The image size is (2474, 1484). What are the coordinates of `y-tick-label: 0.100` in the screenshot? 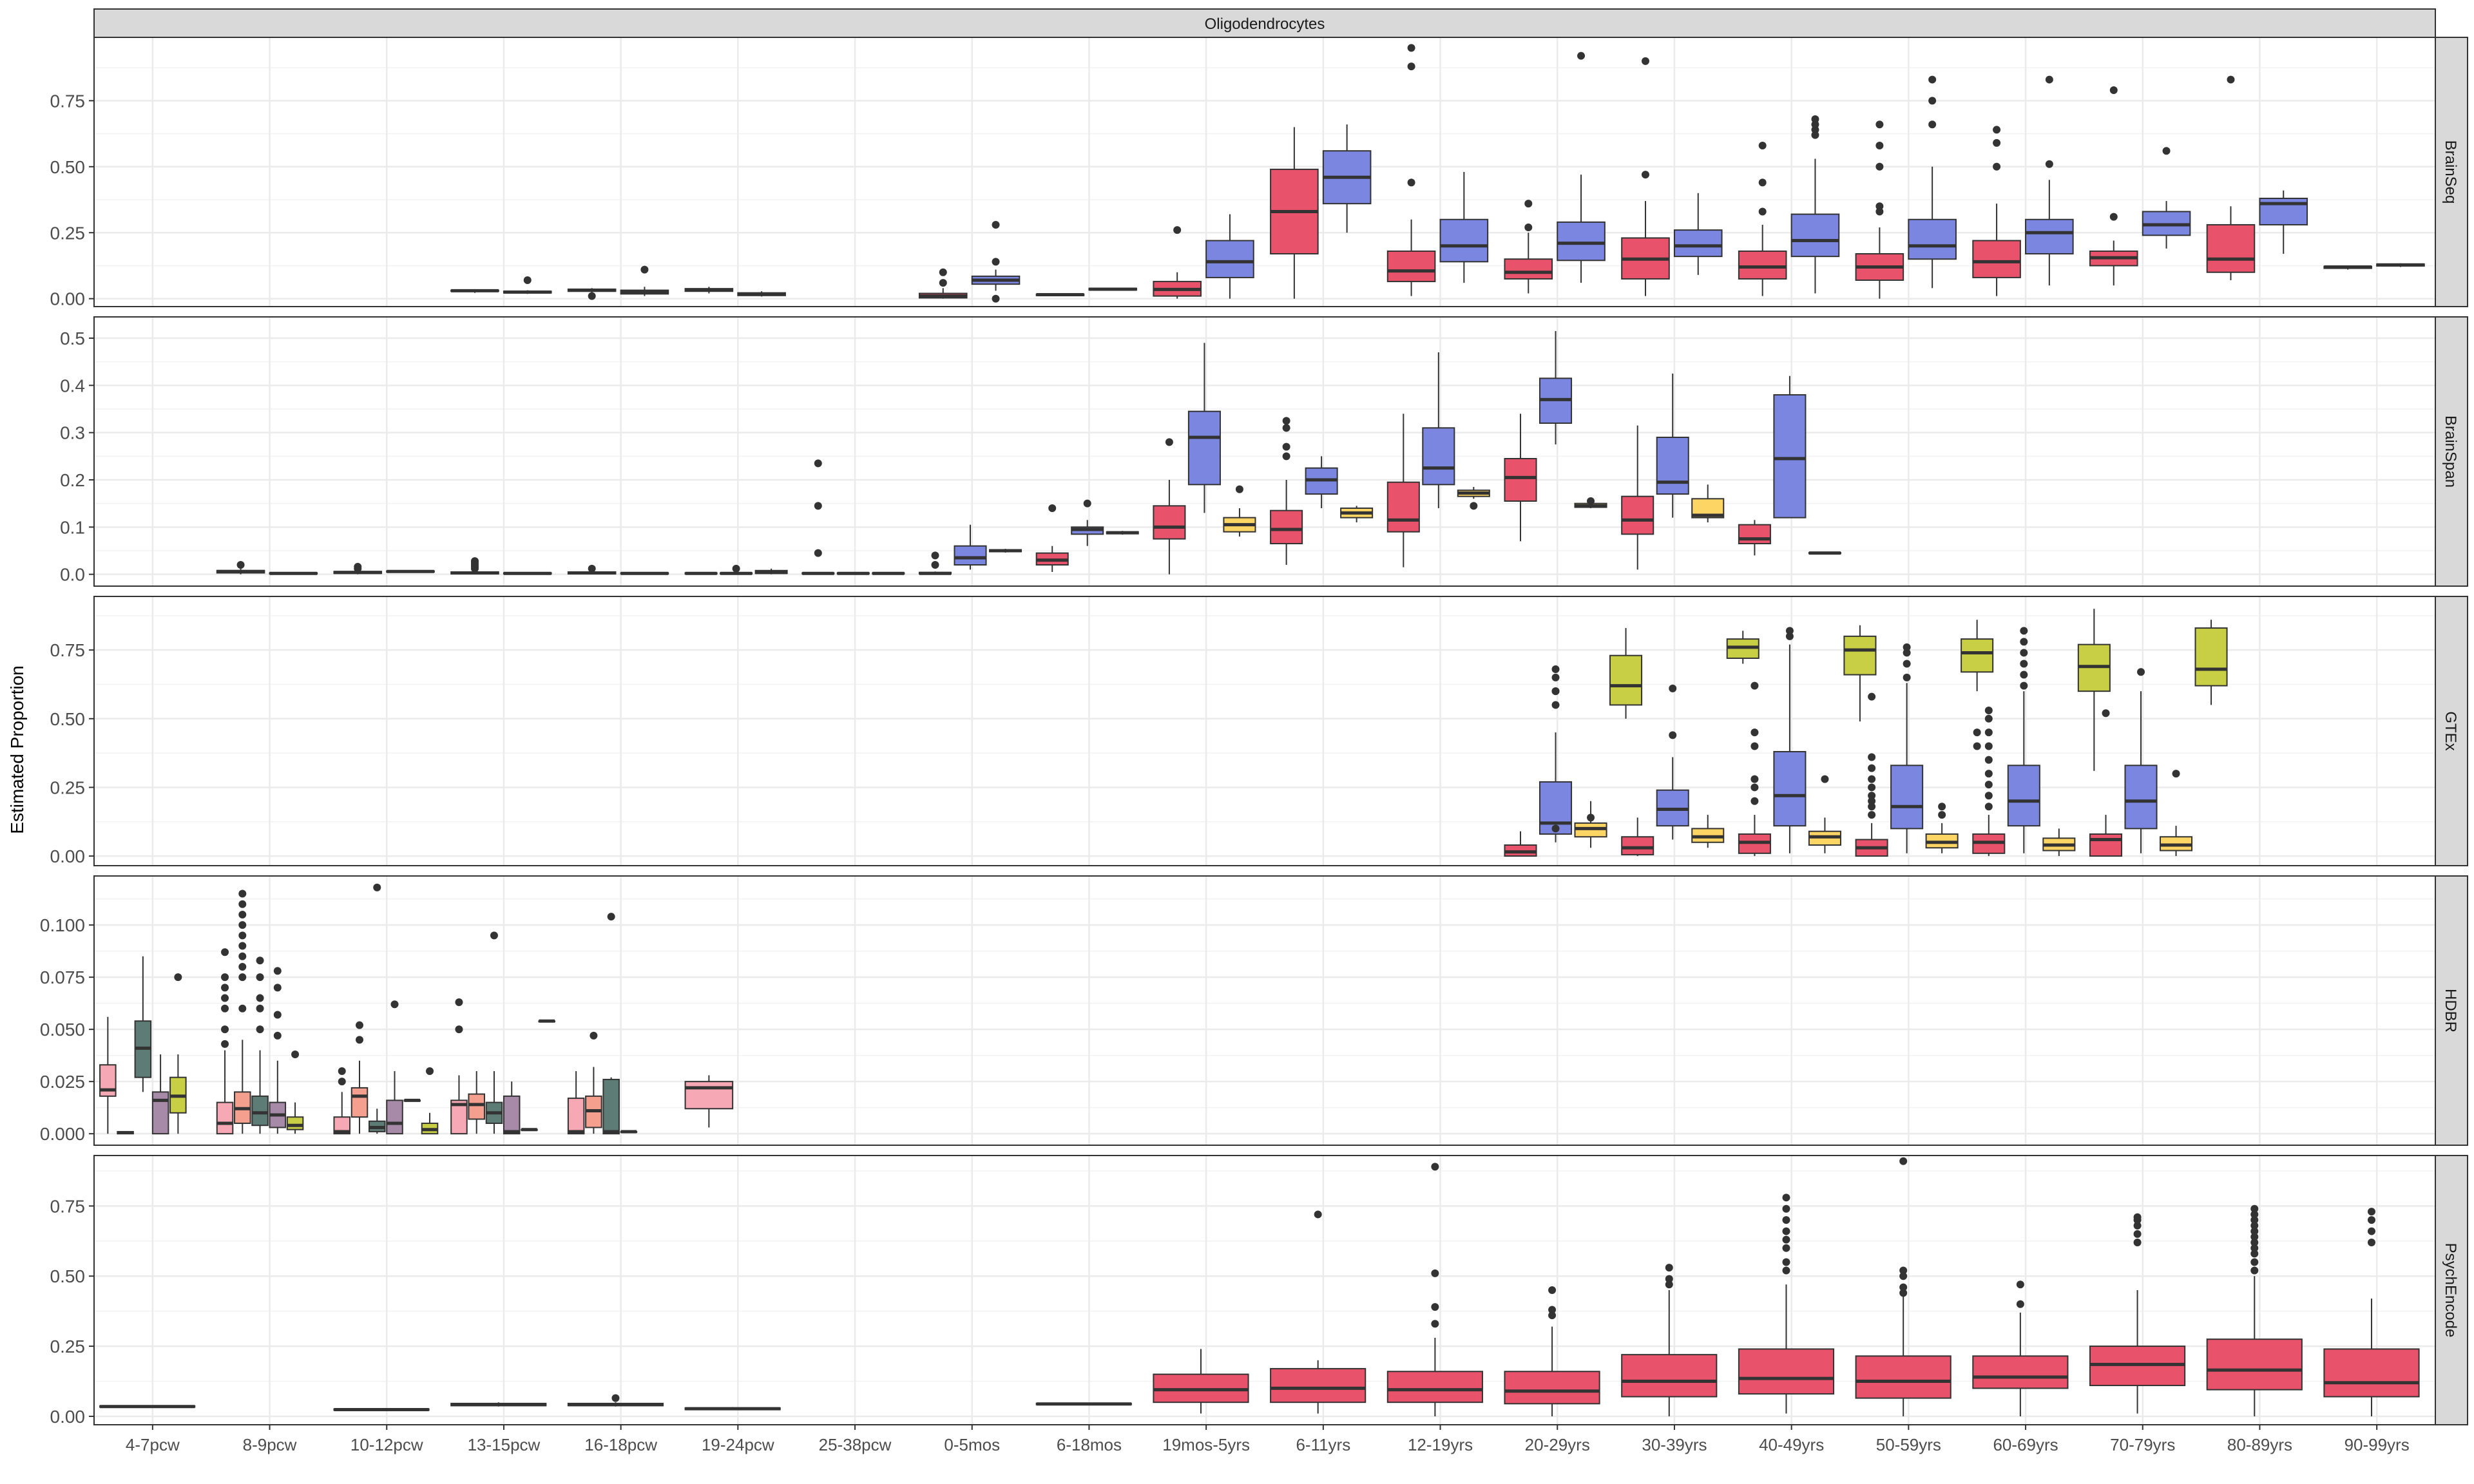 It's located at (62, 925).